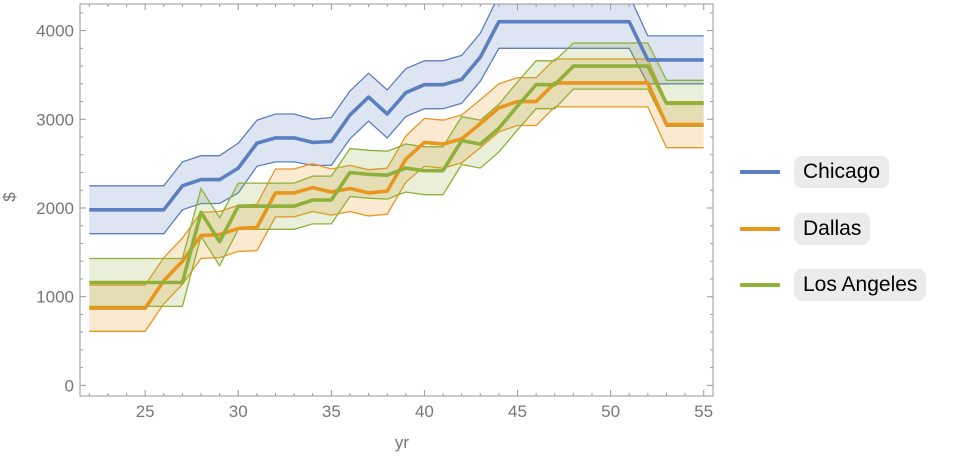  Describe the element at coordinates (331, 411) in the screenshot. I see `x-tick-label: 35` at that location.